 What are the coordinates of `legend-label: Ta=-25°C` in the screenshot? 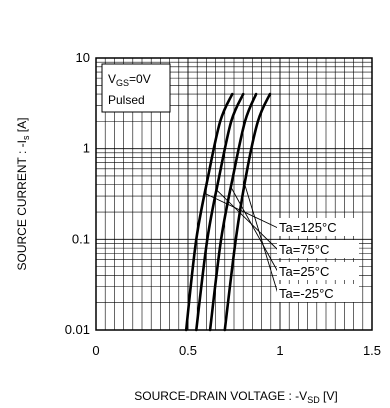 It's located at (306, 293).